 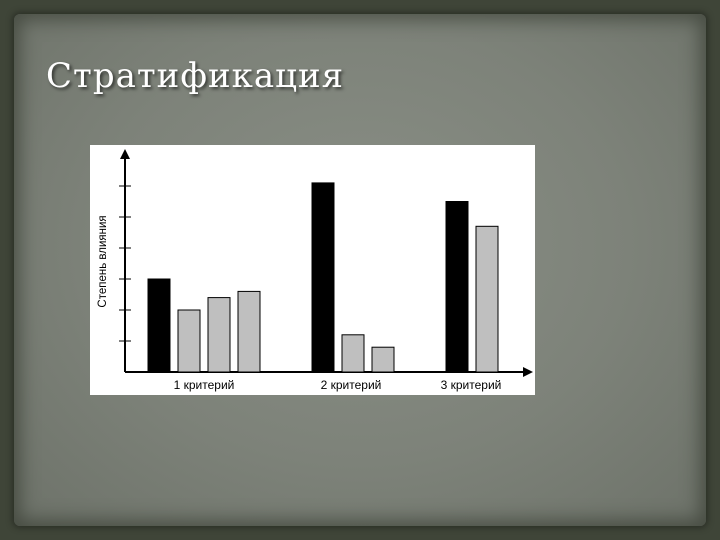 I want to click on x-category-label: 3 критерий, so click(x=471, y=385).